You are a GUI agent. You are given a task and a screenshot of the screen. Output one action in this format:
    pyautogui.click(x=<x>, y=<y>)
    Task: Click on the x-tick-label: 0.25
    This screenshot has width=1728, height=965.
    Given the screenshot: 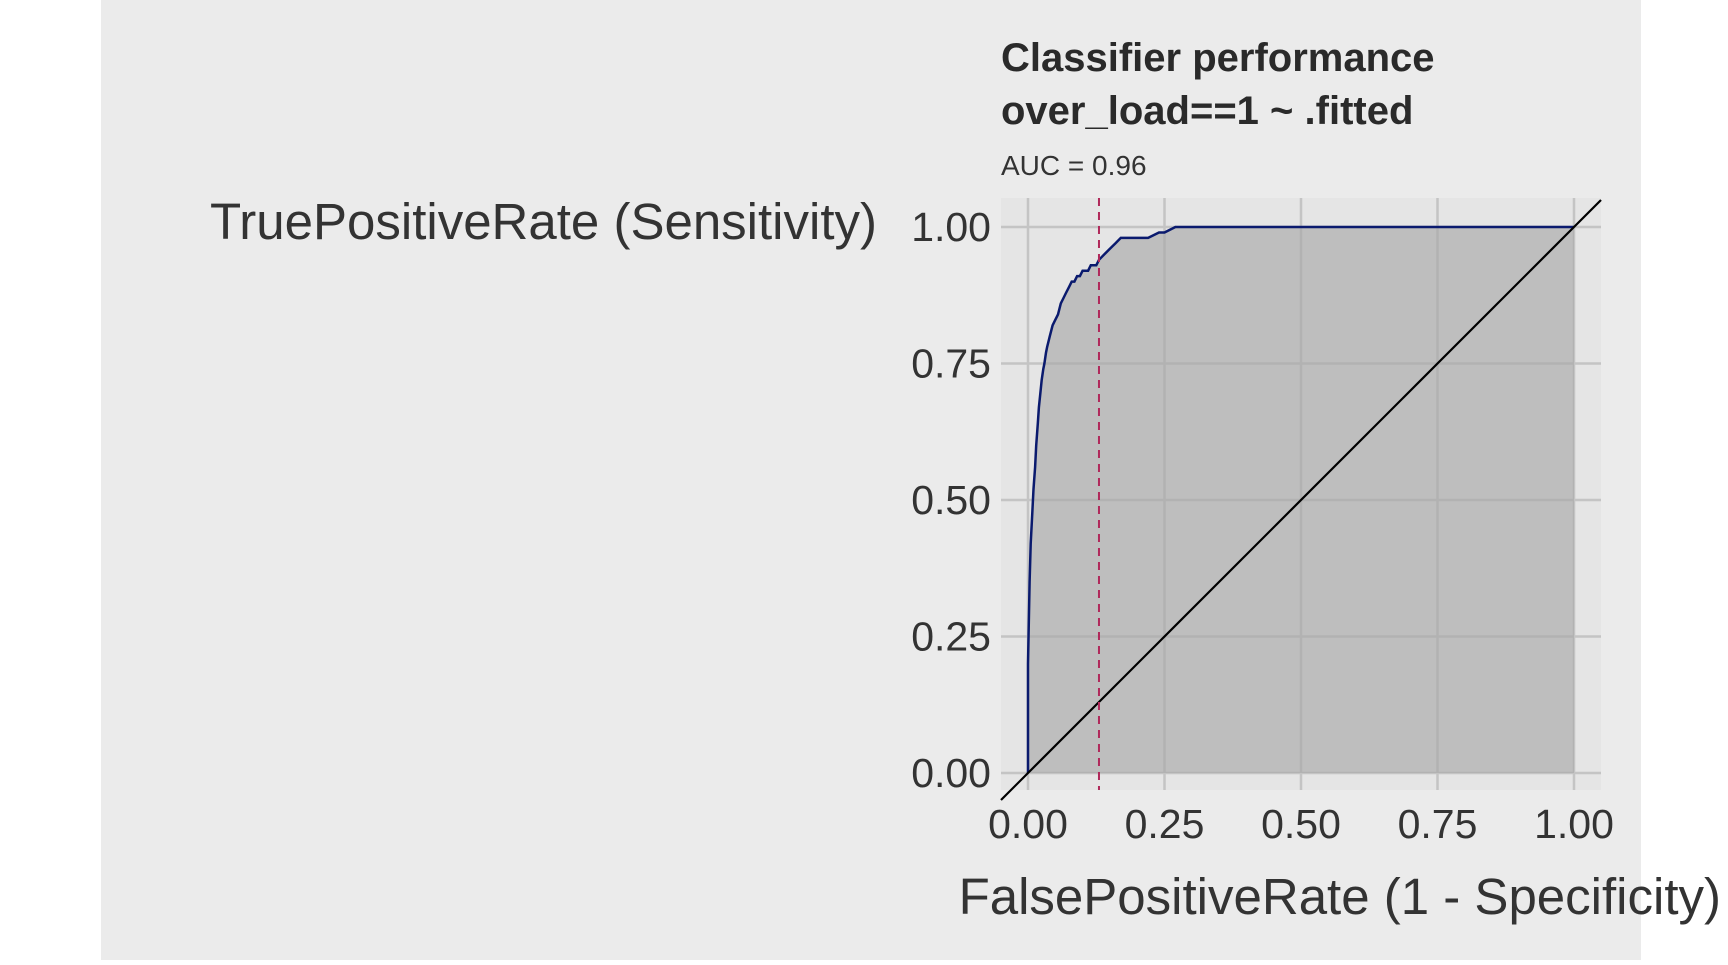 What is the action you would take?
    pyautogui.click(x=1165, y=824)
    